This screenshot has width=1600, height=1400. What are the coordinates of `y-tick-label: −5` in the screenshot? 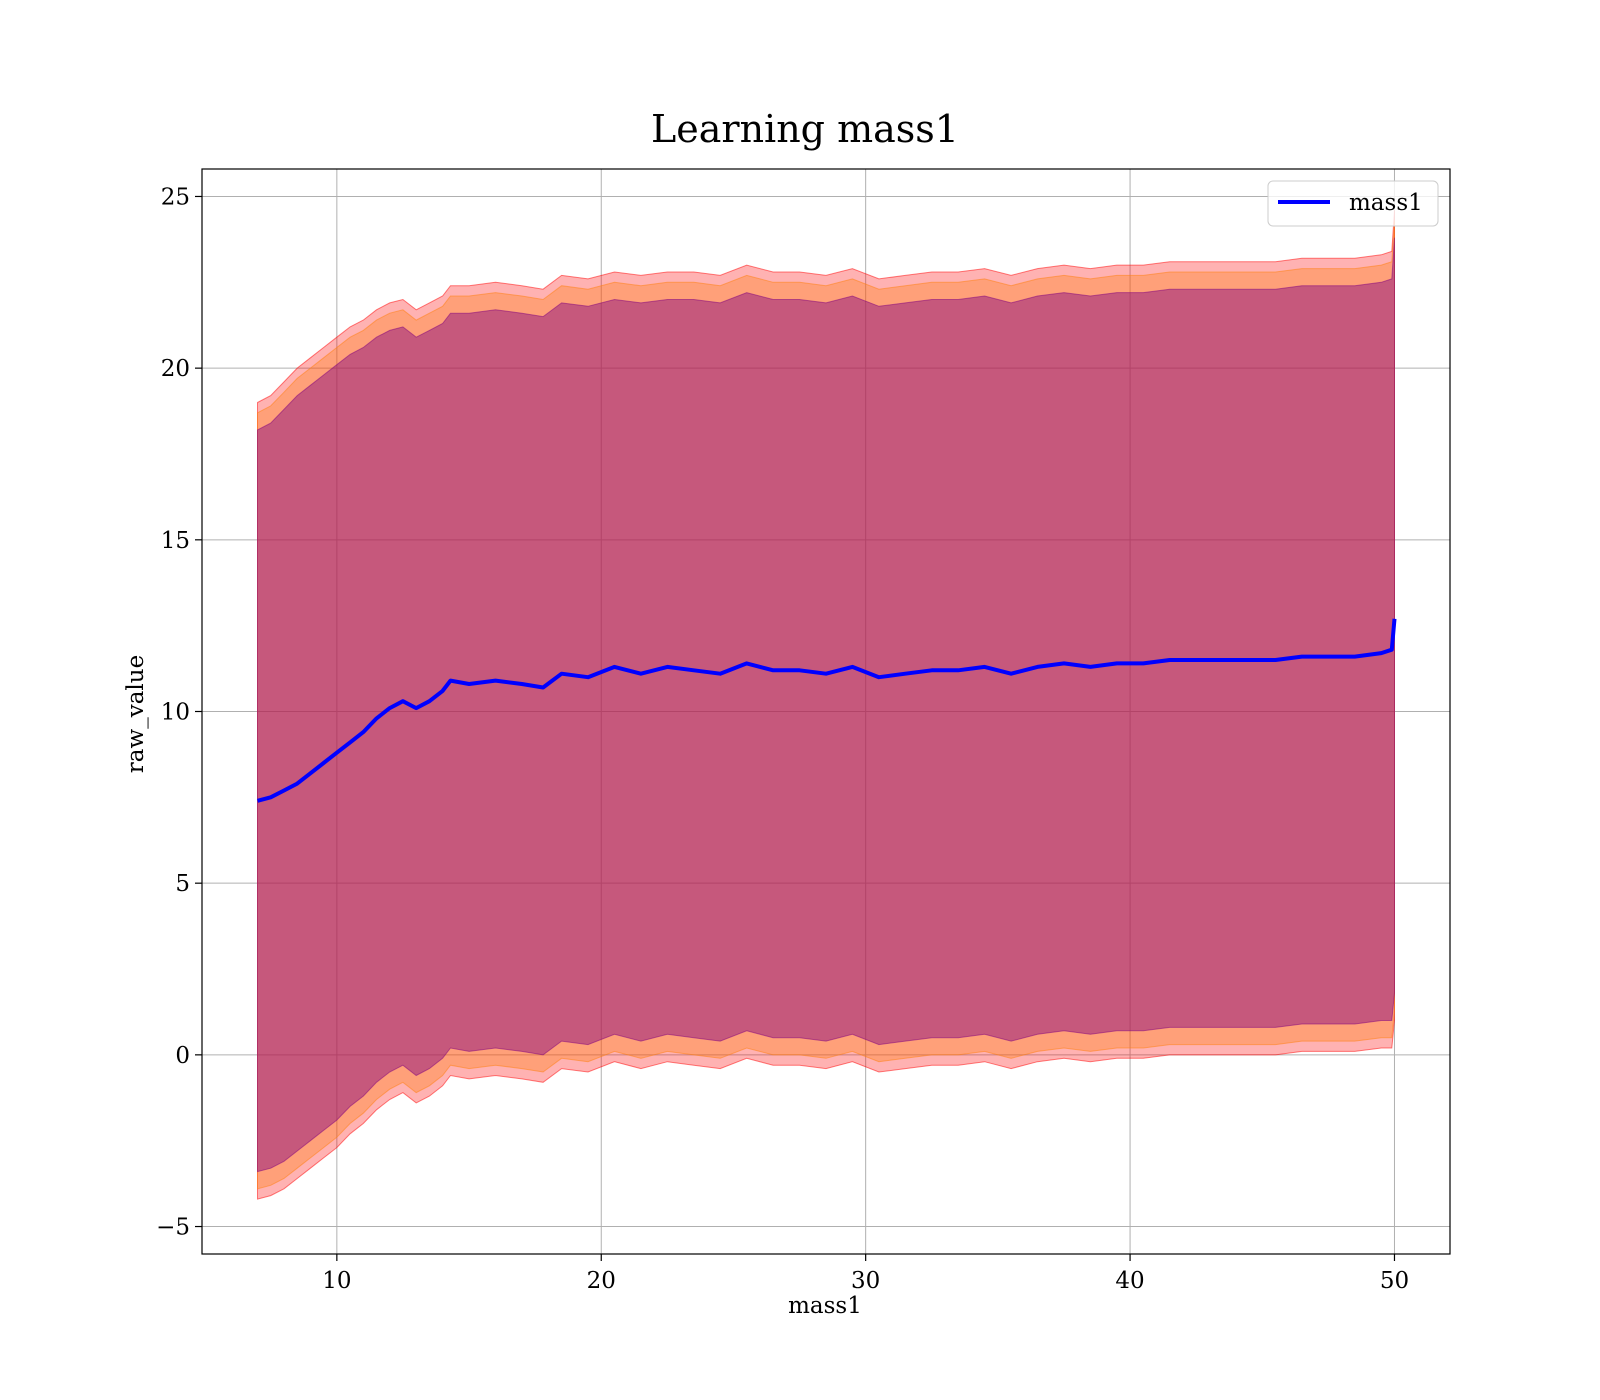 It's located at (173, 1228).